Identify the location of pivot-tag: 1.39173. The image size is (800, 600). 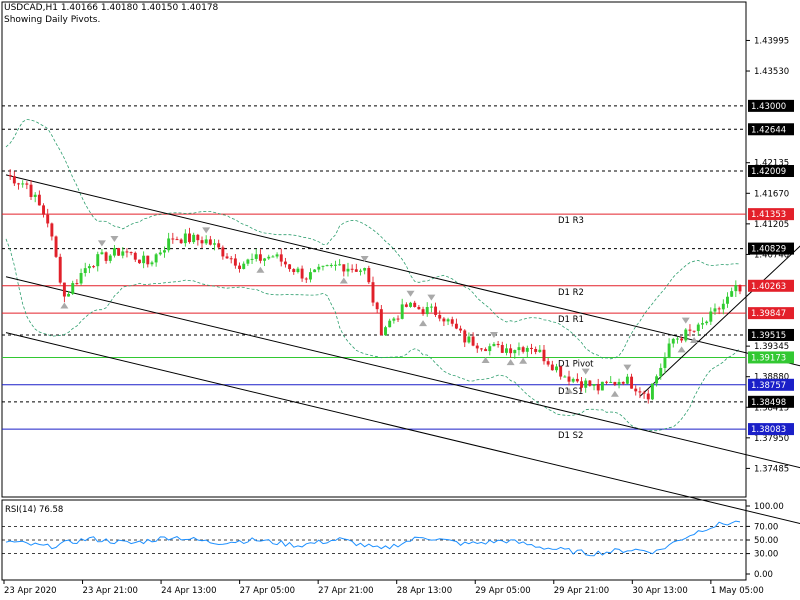
(771, 357).